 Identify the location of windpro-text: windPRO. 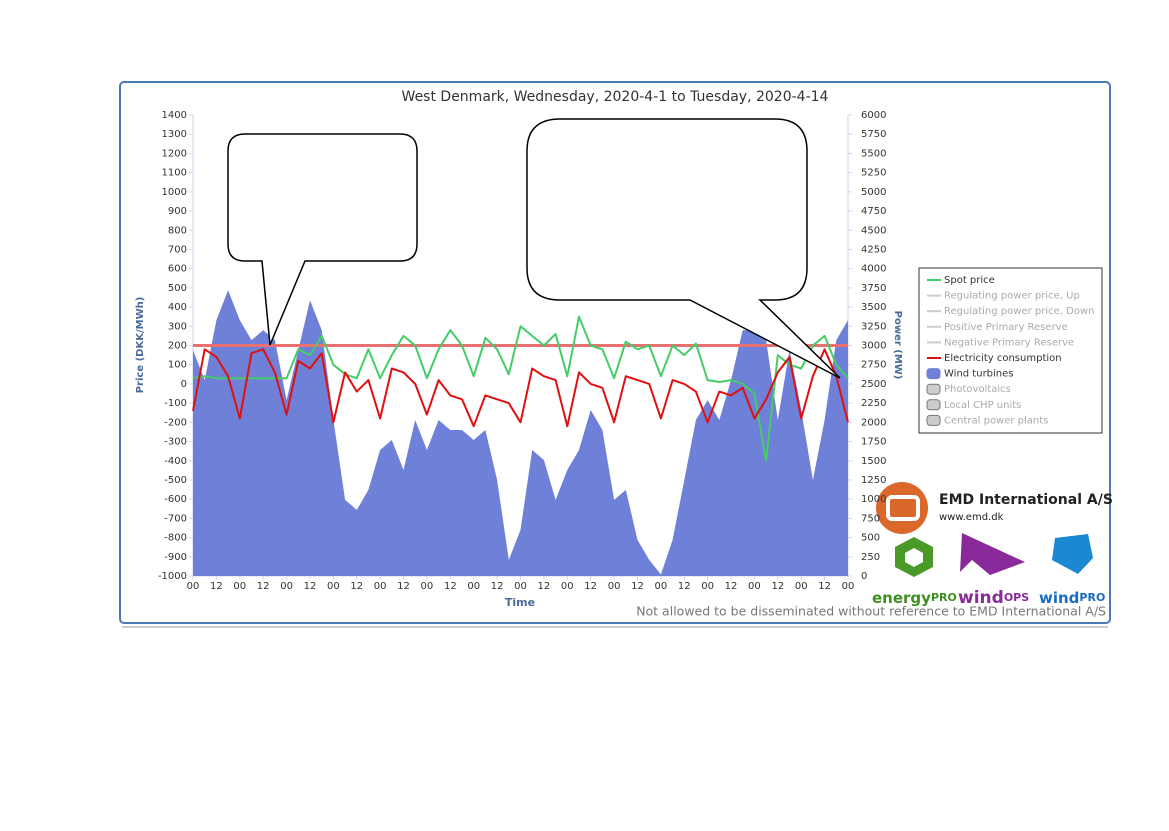
(1072, 598).